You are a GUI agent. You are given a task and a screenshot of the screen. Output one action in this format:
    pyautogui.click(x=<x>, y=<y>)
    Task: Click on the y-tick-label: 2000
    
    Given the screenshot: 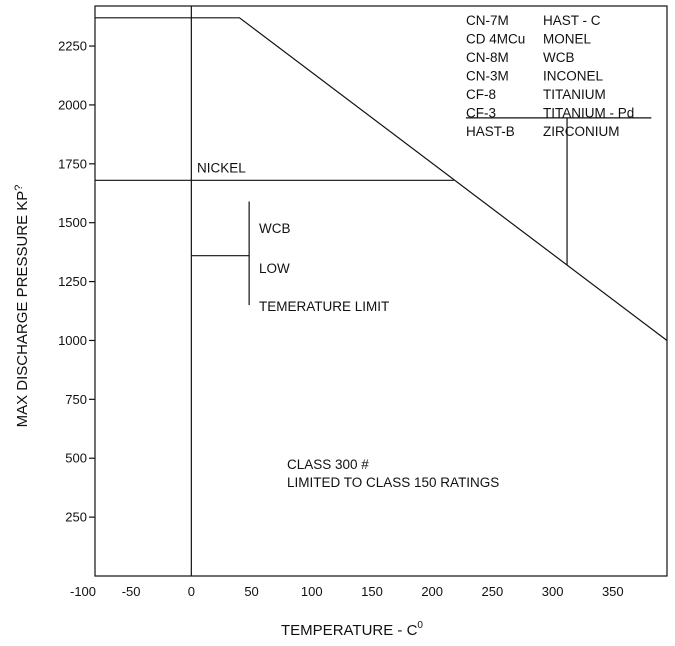 What is the action you would take?
    pyautogui.click(x=72, y=104)
    